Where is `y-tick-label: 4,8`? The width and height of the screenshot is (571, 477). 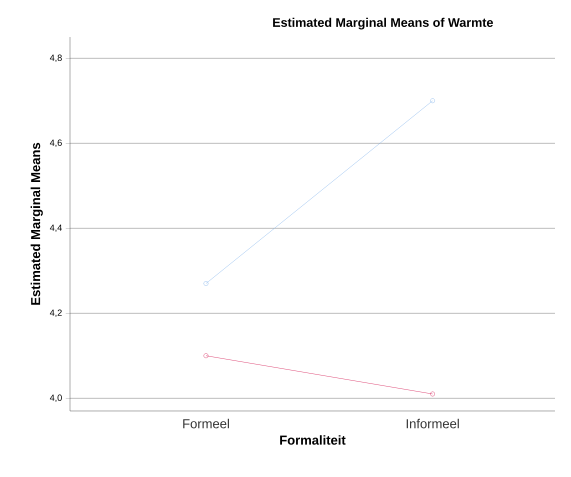
y-tick-label: 4,8 is located at coordinates (56, 58).